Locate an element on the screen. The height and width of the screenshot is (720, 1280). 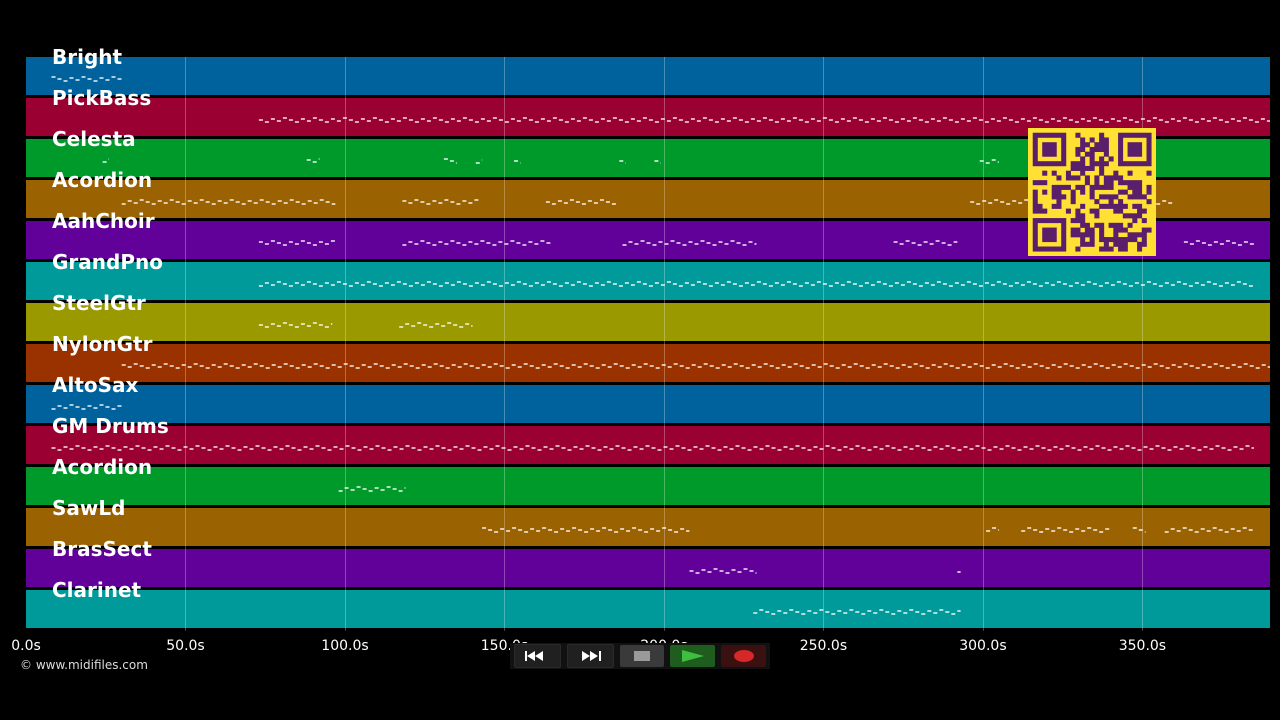
play-button is located at coordinates (693, 656).